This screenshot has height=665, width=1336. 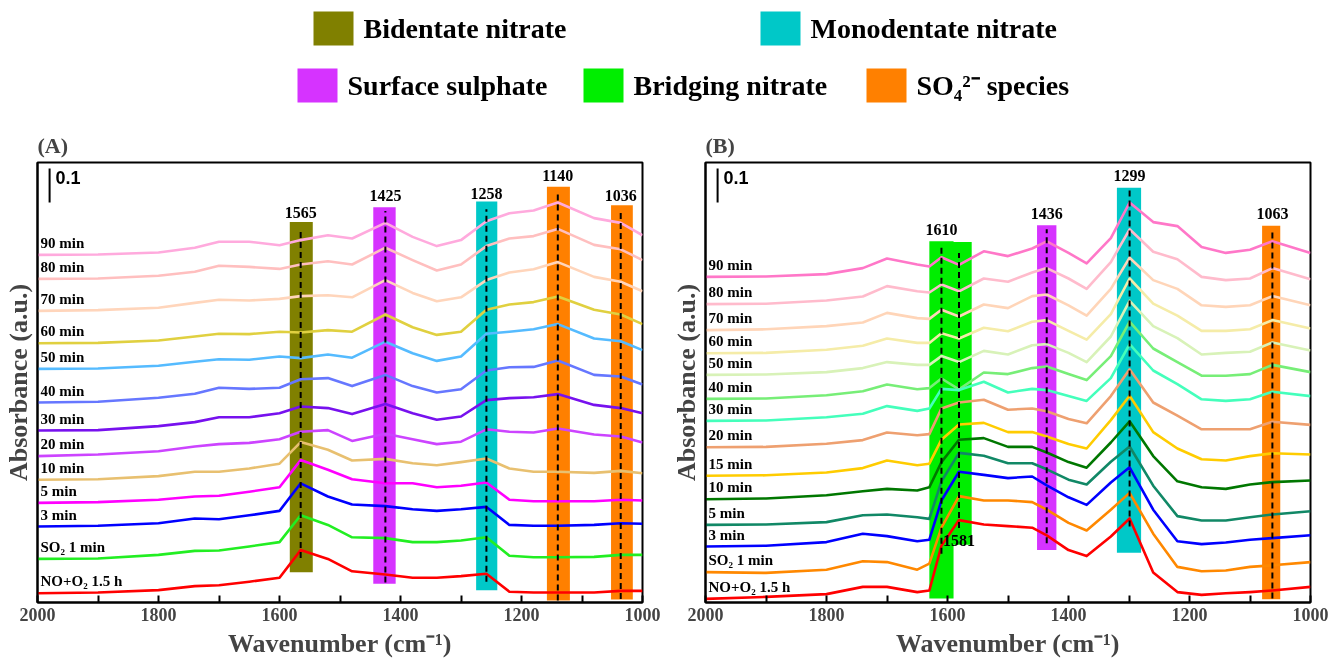 What do you see at coordinates (993, 85) in the screenshot?
I see `legend-label: SO₄²⁻ species` at bounding box center [993, 85].